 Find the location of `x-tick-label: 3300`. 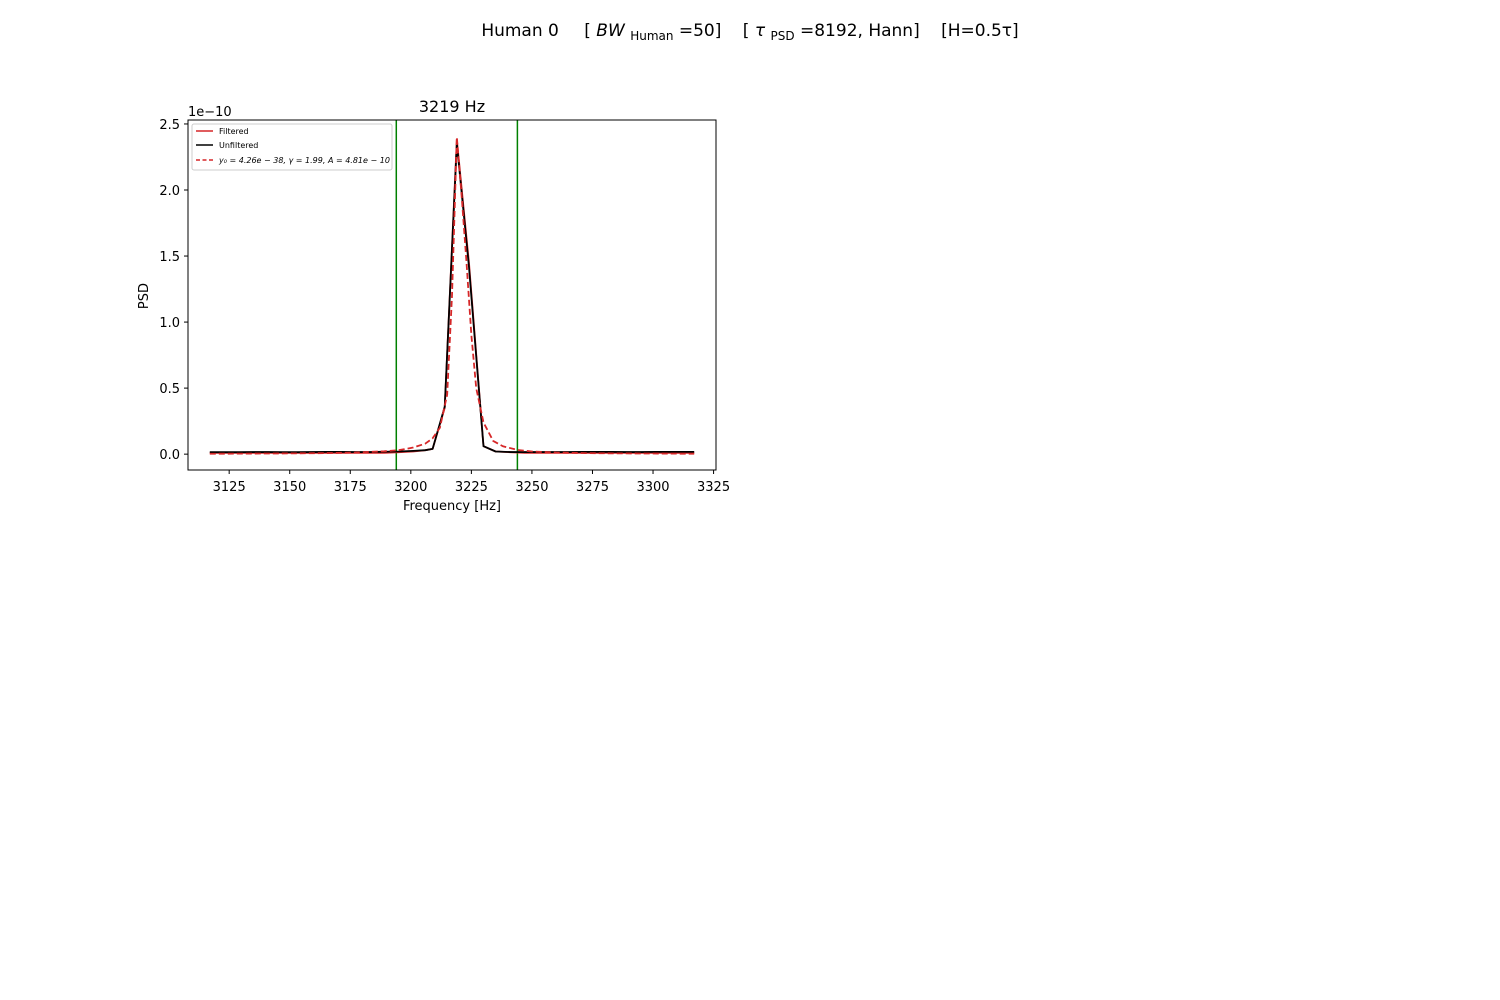

x-tick-label: 3300 is located at coordinates (652, 487).